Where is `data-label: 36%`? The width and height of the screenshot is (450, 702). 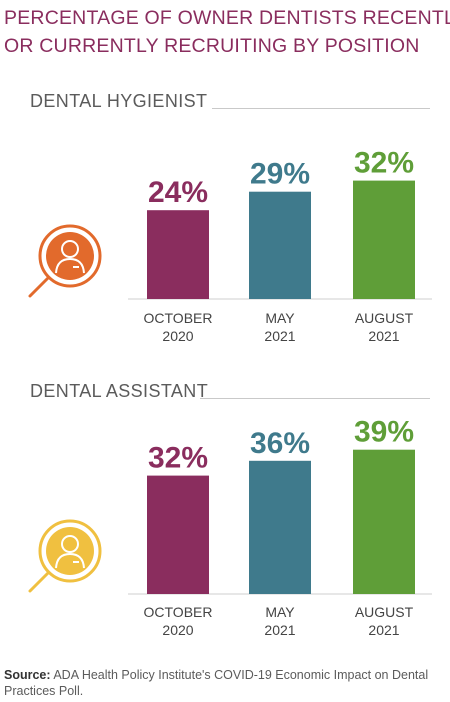
data-label: 36% is located at coordinates (280, 443).